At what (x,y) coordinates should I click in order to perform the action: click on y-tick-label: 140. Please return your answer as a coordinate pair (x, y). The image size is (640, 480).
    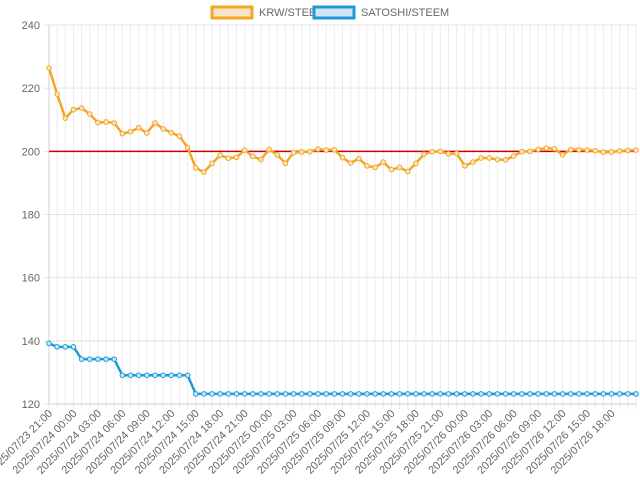
    Looking at the image, I should click on (31, 342).